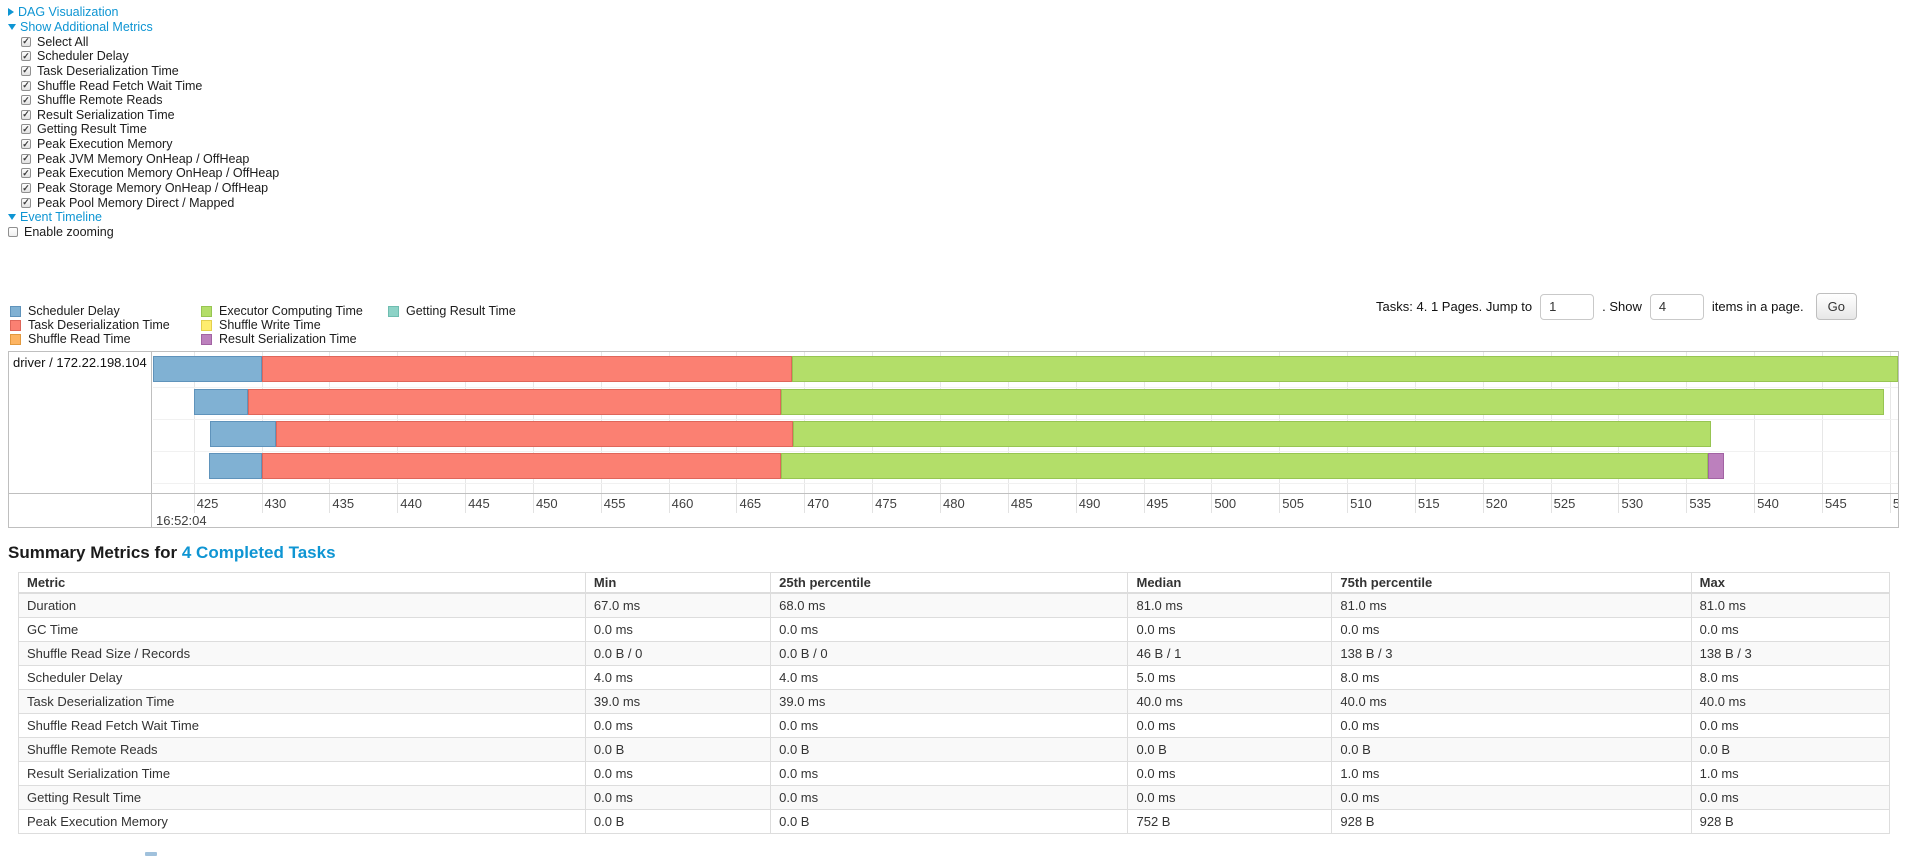 Image resolution: width=1907 pixels, height=865 pixels. Describe the element at coordinates (1496, 503) in the screenshot. I see `axis-tick-label: 520` at that location.